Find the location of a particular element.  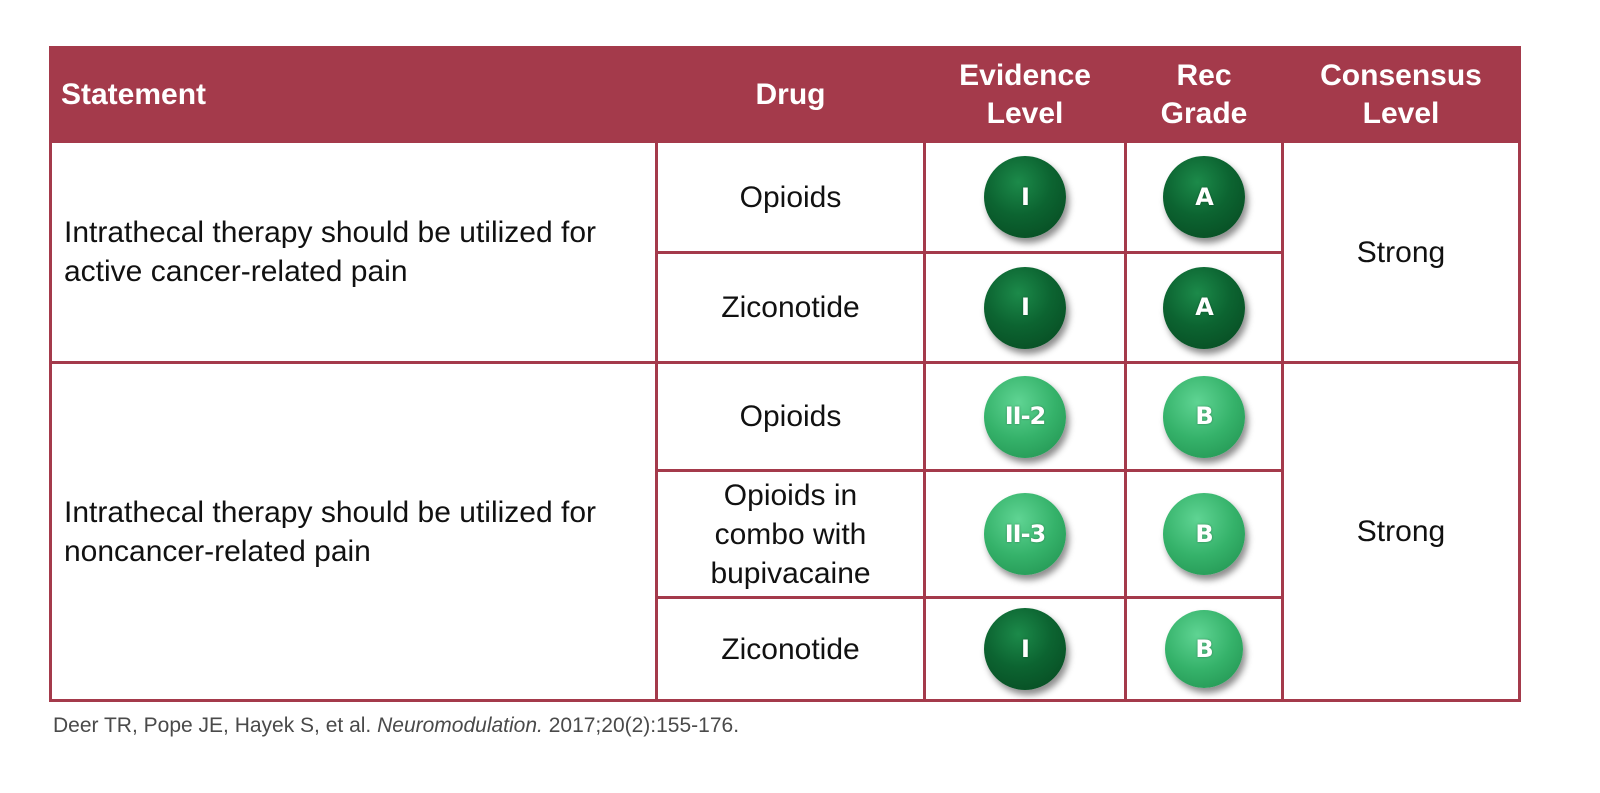

evidence-level-cell: II-3 is located at coordinates (1025, 534).